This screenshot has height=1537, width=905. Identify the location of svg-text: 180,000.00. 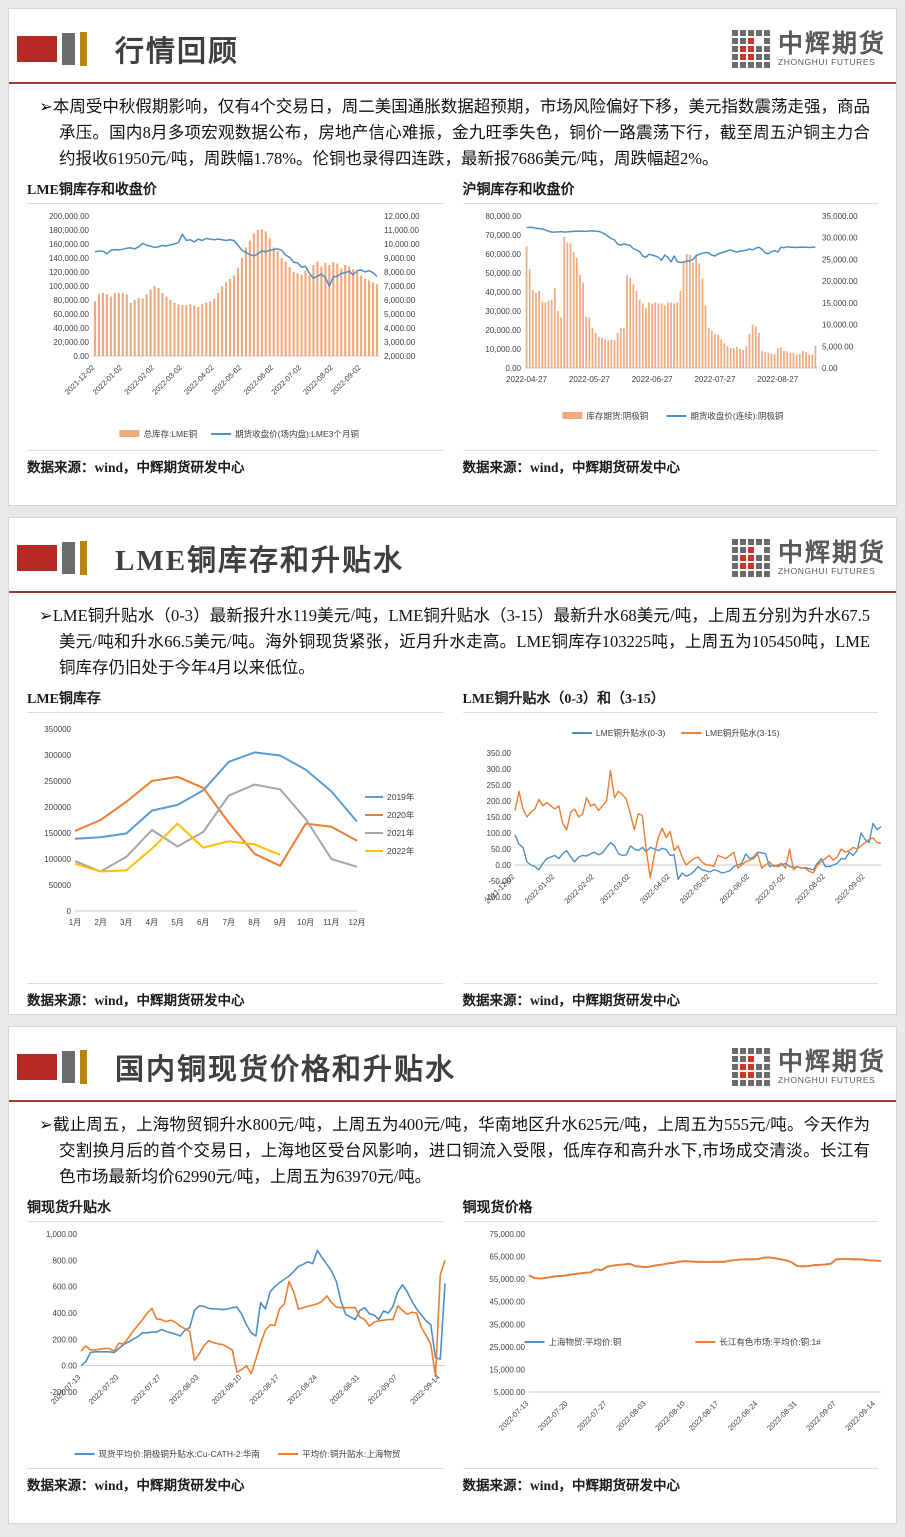
(69, 230).